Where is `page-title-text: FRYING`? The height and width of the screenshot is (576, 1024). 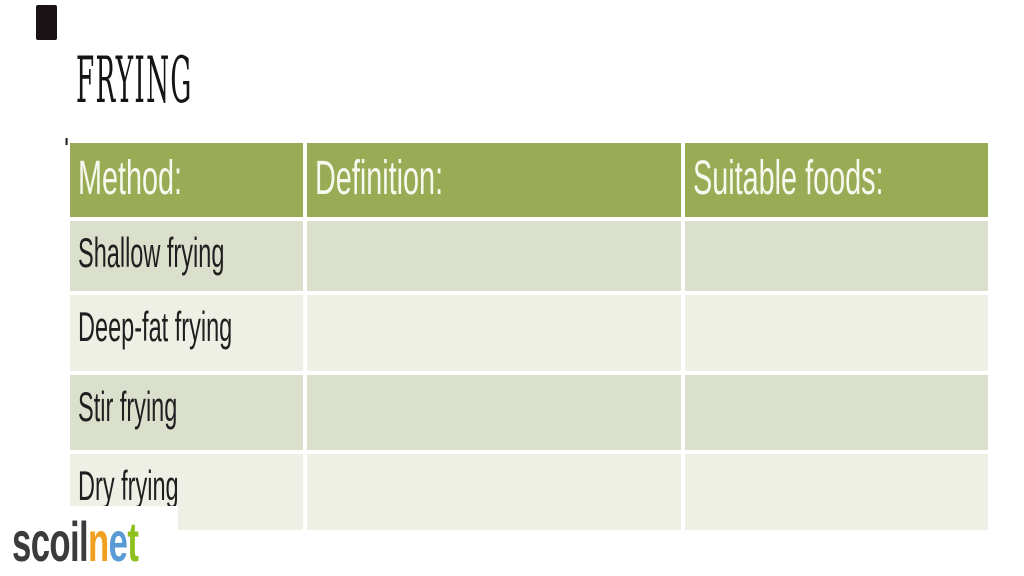 page-title-text: FRYING is located at coordinates (134, 81).